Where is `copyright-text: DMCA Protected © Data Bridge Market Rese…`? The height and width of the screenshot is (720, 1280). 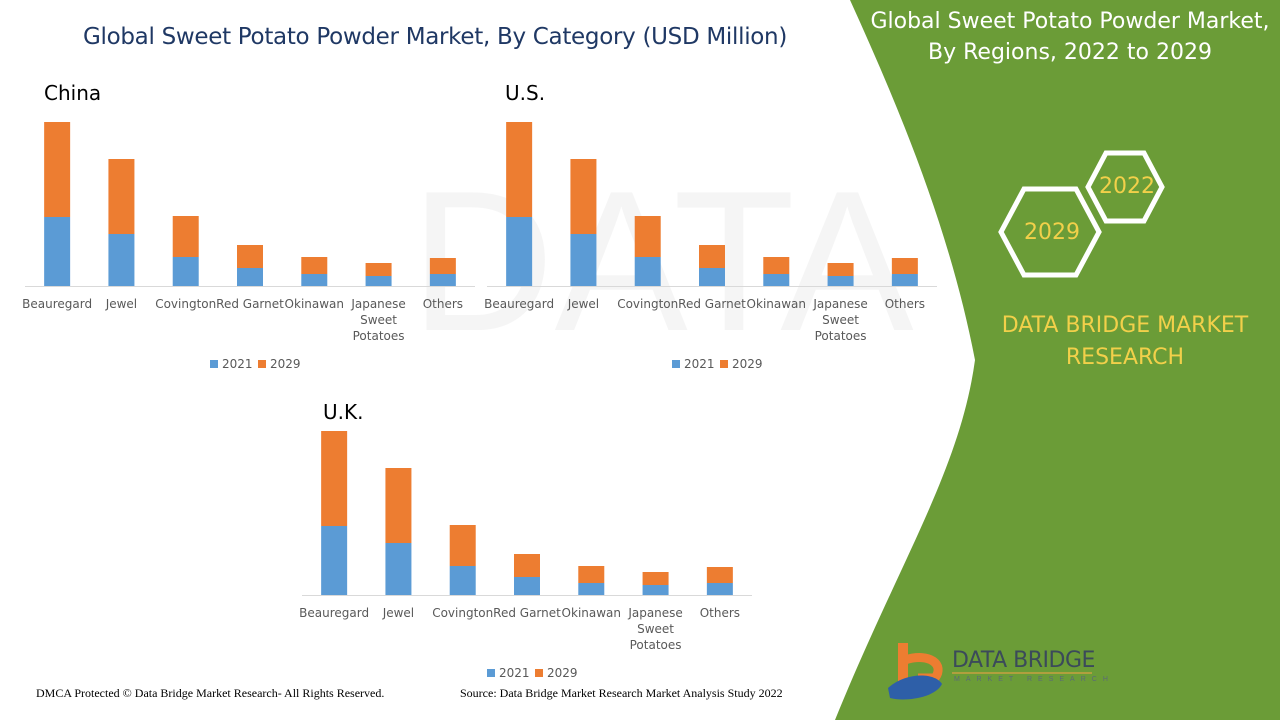
copyright-text: DMCA Protected © Data Bridge Market Rese… is located at coordinates (210, 693).